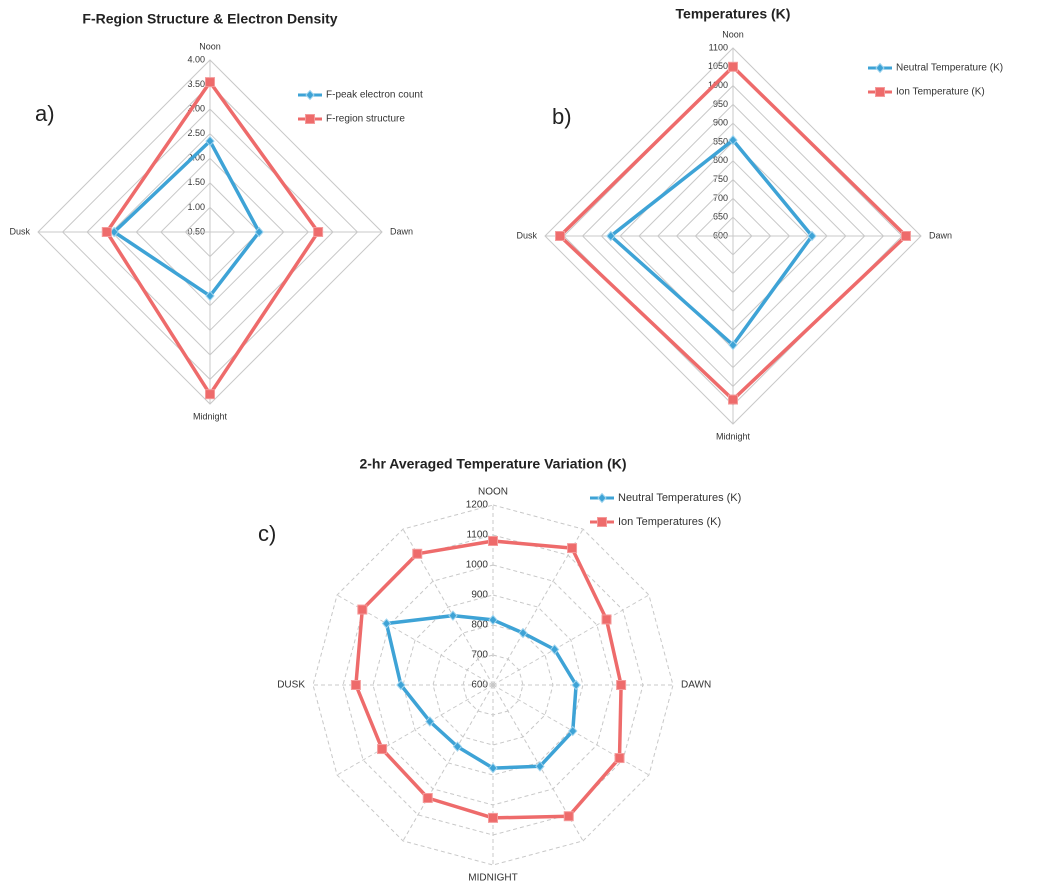  Describe the element at coordinates (477, 505) in the screenshot. I see `r-tick-label: 1200` at that location.